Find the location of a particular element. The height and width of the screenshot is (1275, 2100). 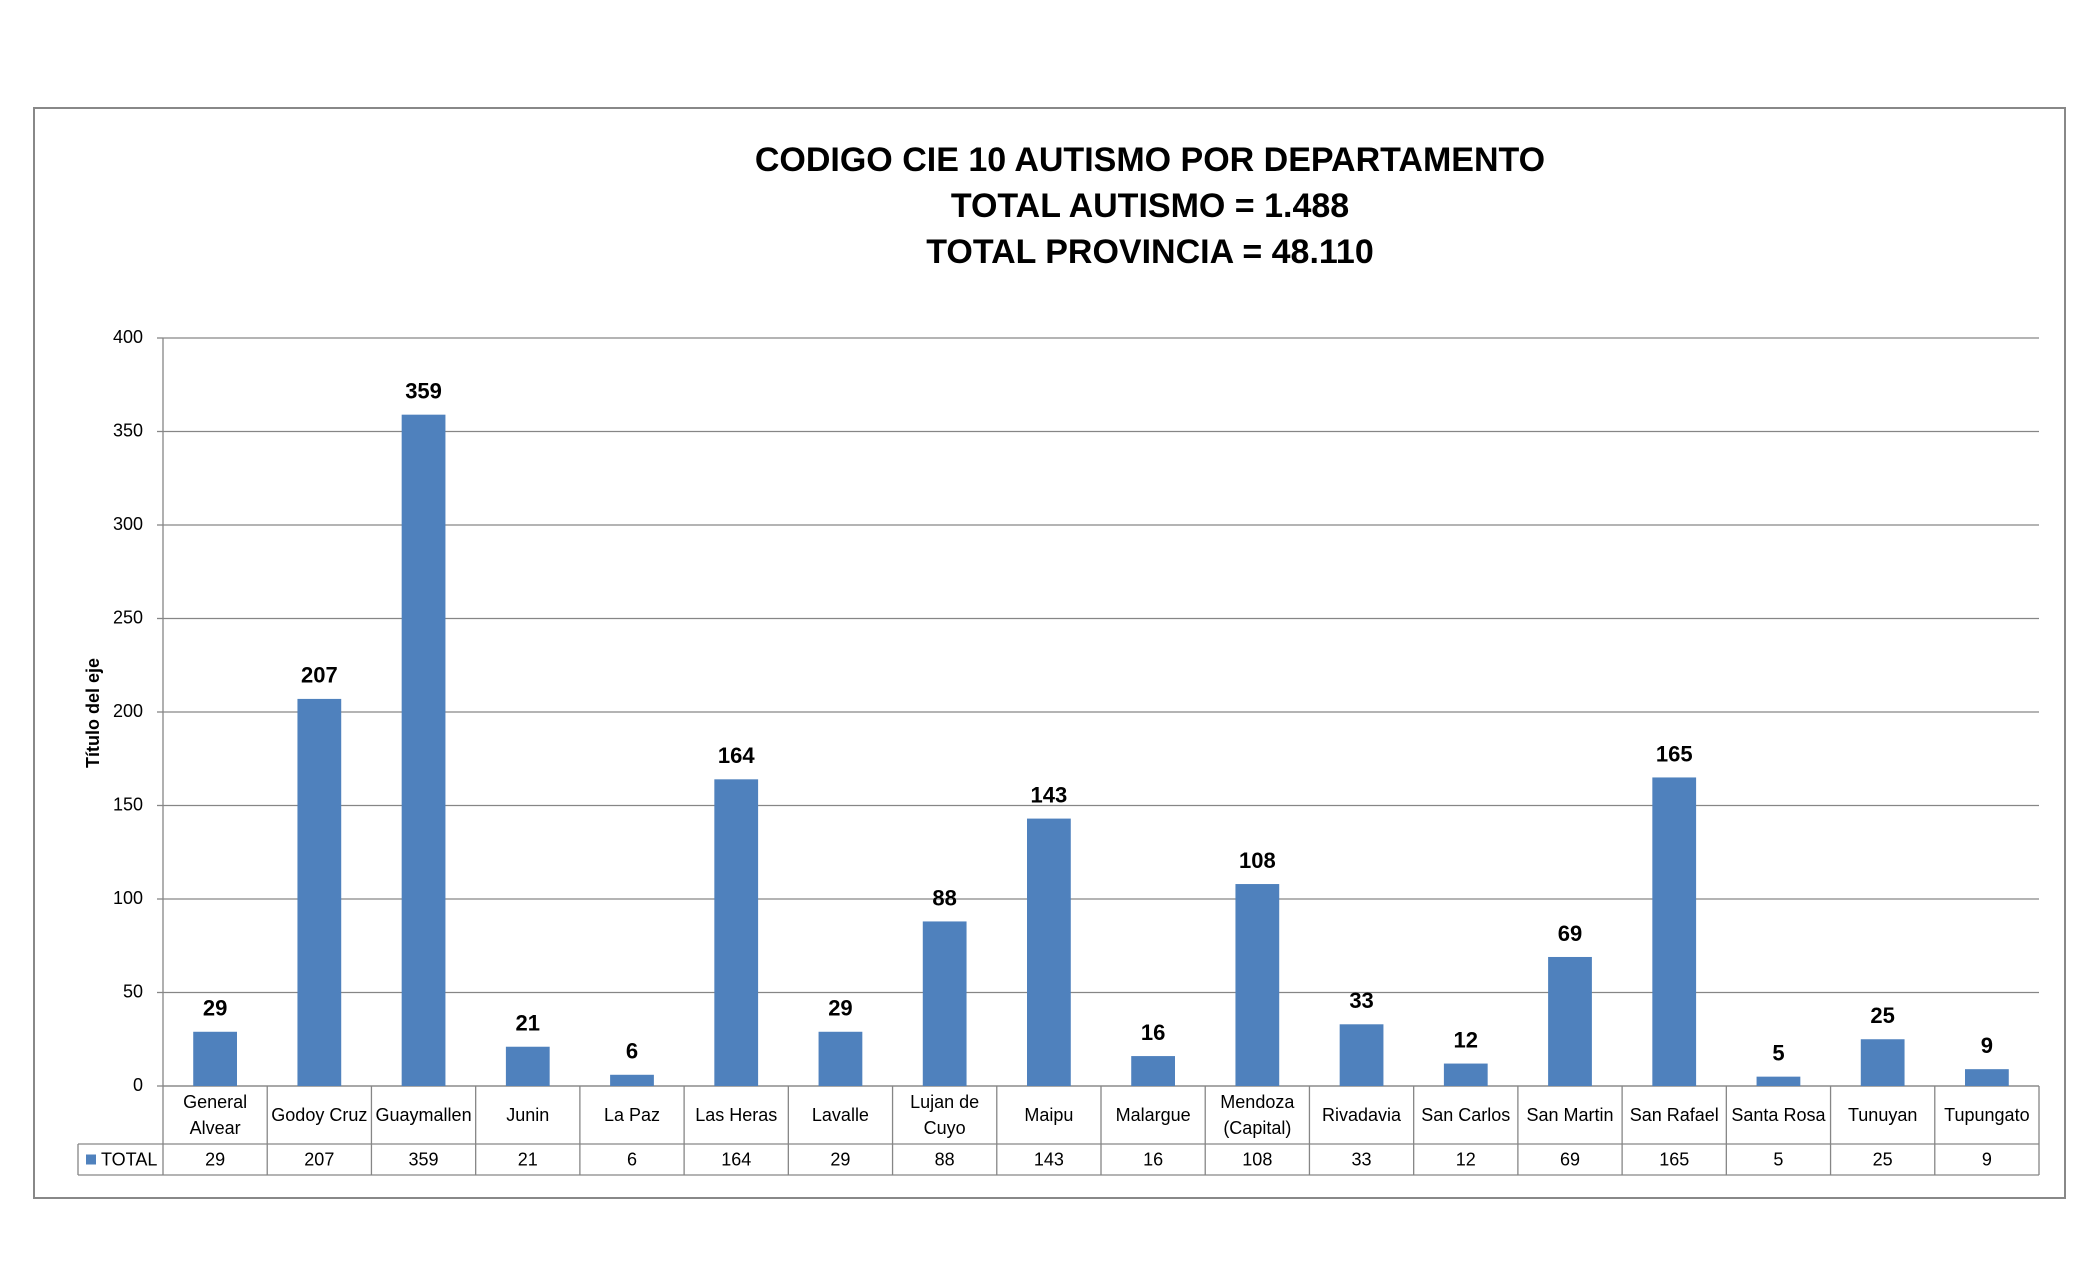

data-label: 108 is located at coordinates (1257, 860).